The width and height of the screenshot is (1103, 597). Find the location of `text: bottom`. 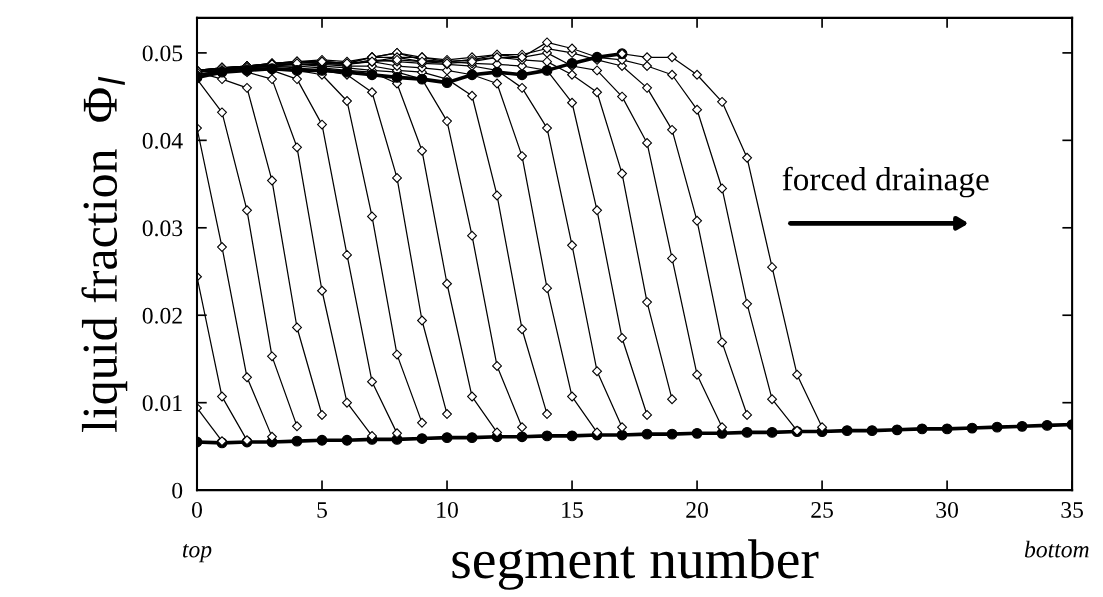

text: bottom is located at coordinates (1056, 549).